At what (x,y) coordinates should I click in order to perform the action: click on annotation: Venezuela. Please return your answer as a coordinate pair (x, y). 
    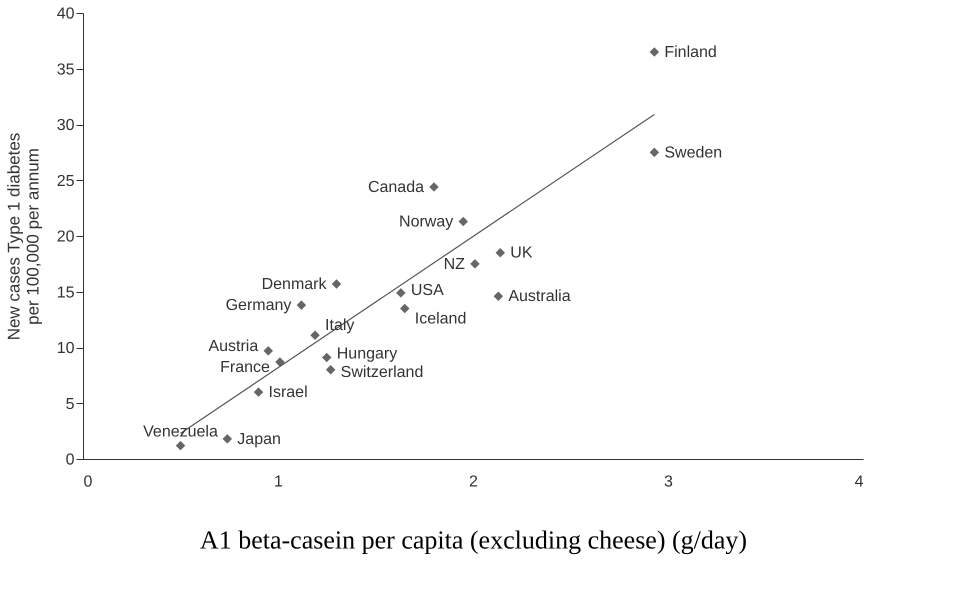
    Looking at the image, I should click on (180, 432).